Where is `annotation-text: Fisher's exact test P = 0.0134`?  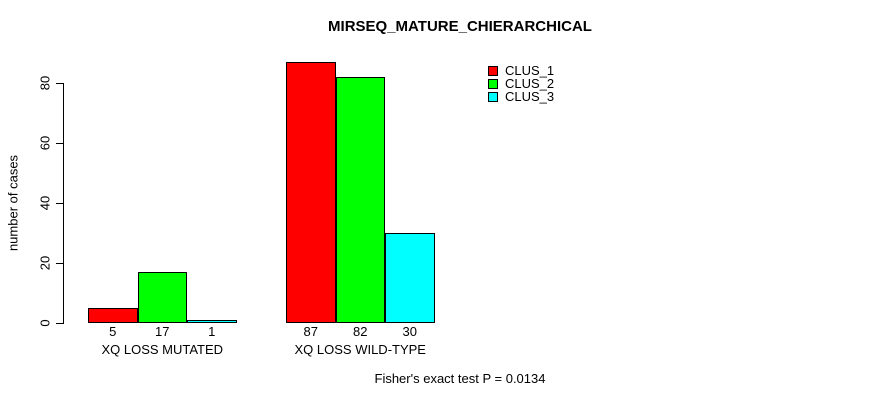
annotation-text: Fisher's exact test P = 0.0134 is located at coordinates (460, 378).